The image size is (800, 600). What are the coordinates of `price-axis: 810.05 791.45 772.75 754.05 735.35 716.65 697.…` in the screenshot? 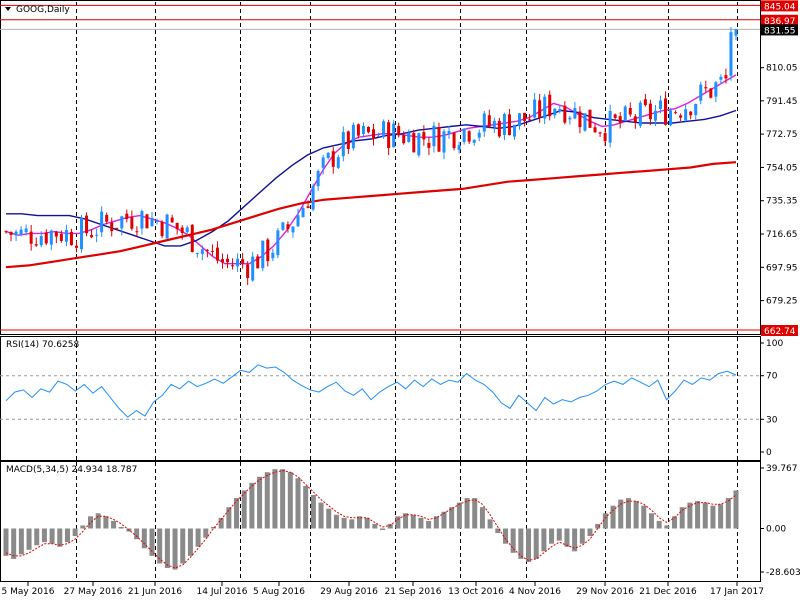 It's located at (779, 168).